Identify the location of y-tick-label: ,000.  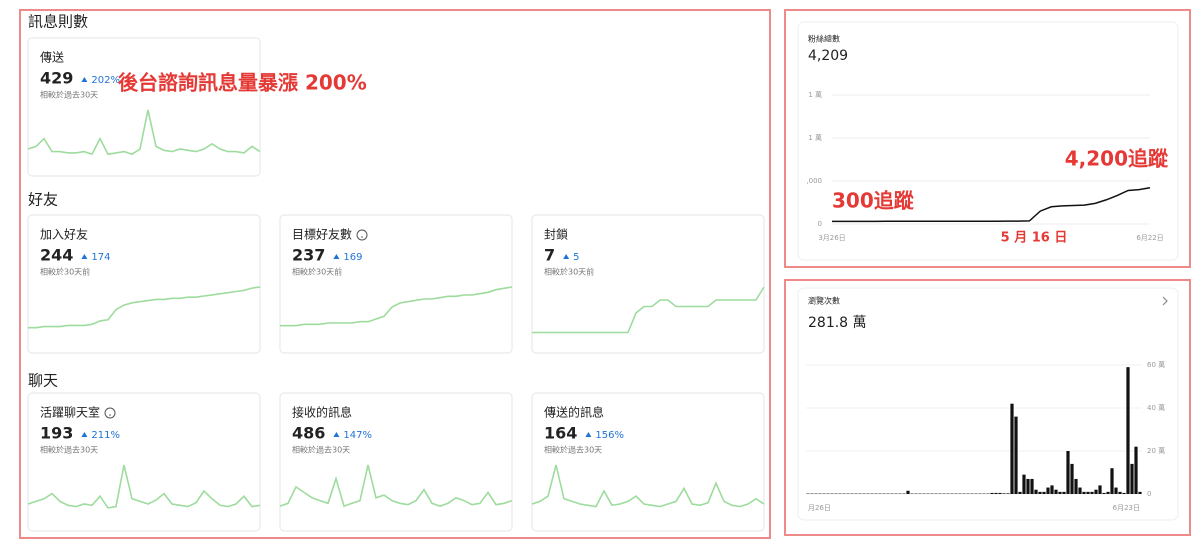
(814, 181).